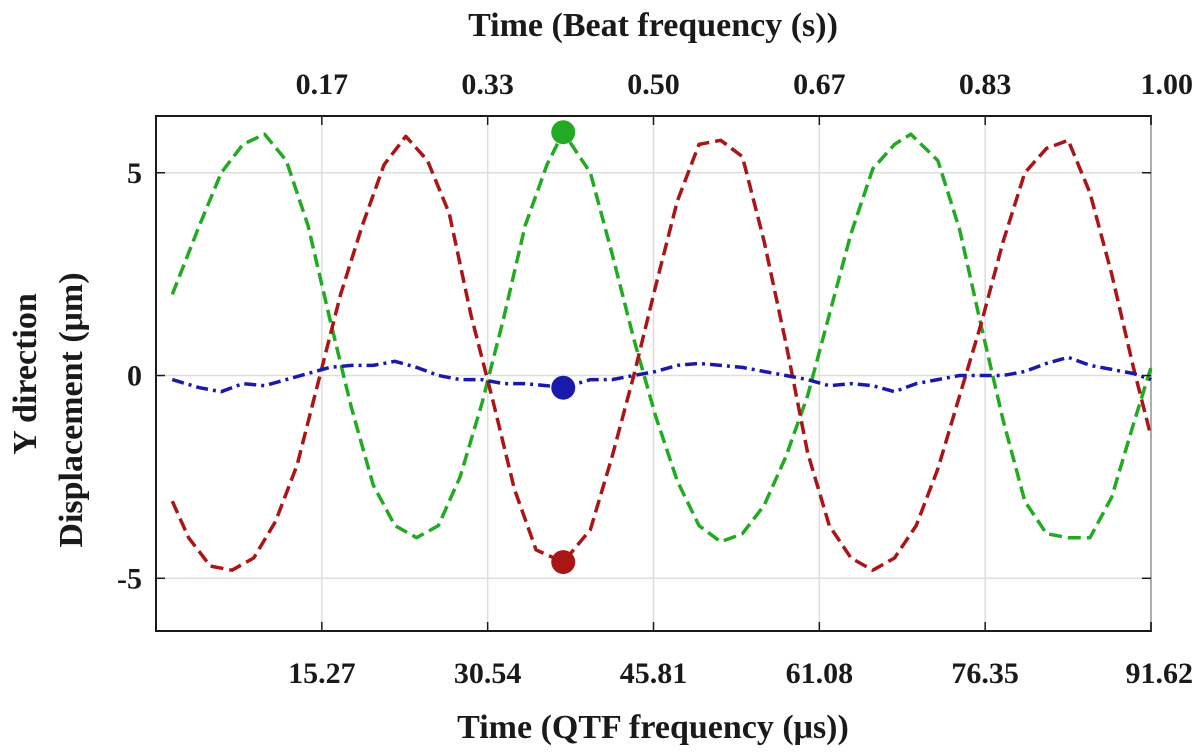  Describe the element at coordinates (654, 673) in the screenshot. I see `x-tick-label: 45.81` at that location.